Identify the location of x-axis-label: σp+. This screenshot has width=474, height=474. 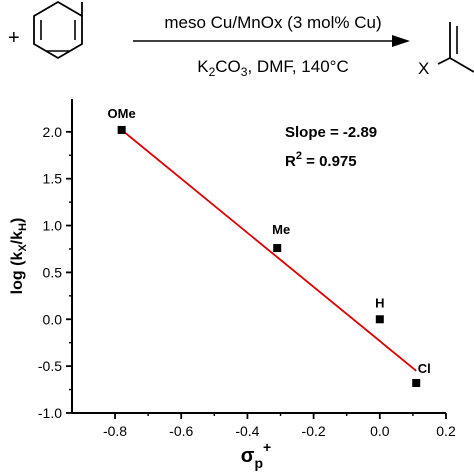
(256, 455).